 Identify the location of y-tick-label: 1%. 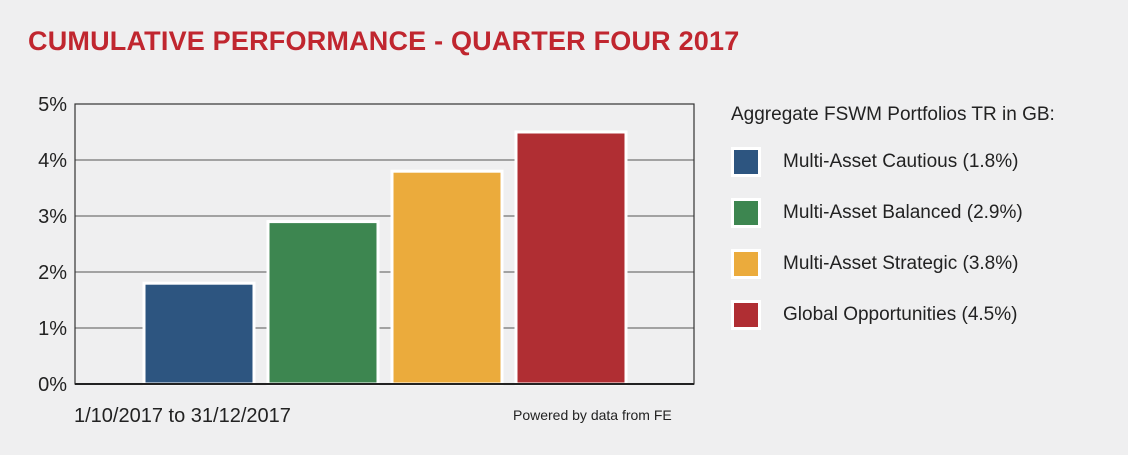
(52, 329).